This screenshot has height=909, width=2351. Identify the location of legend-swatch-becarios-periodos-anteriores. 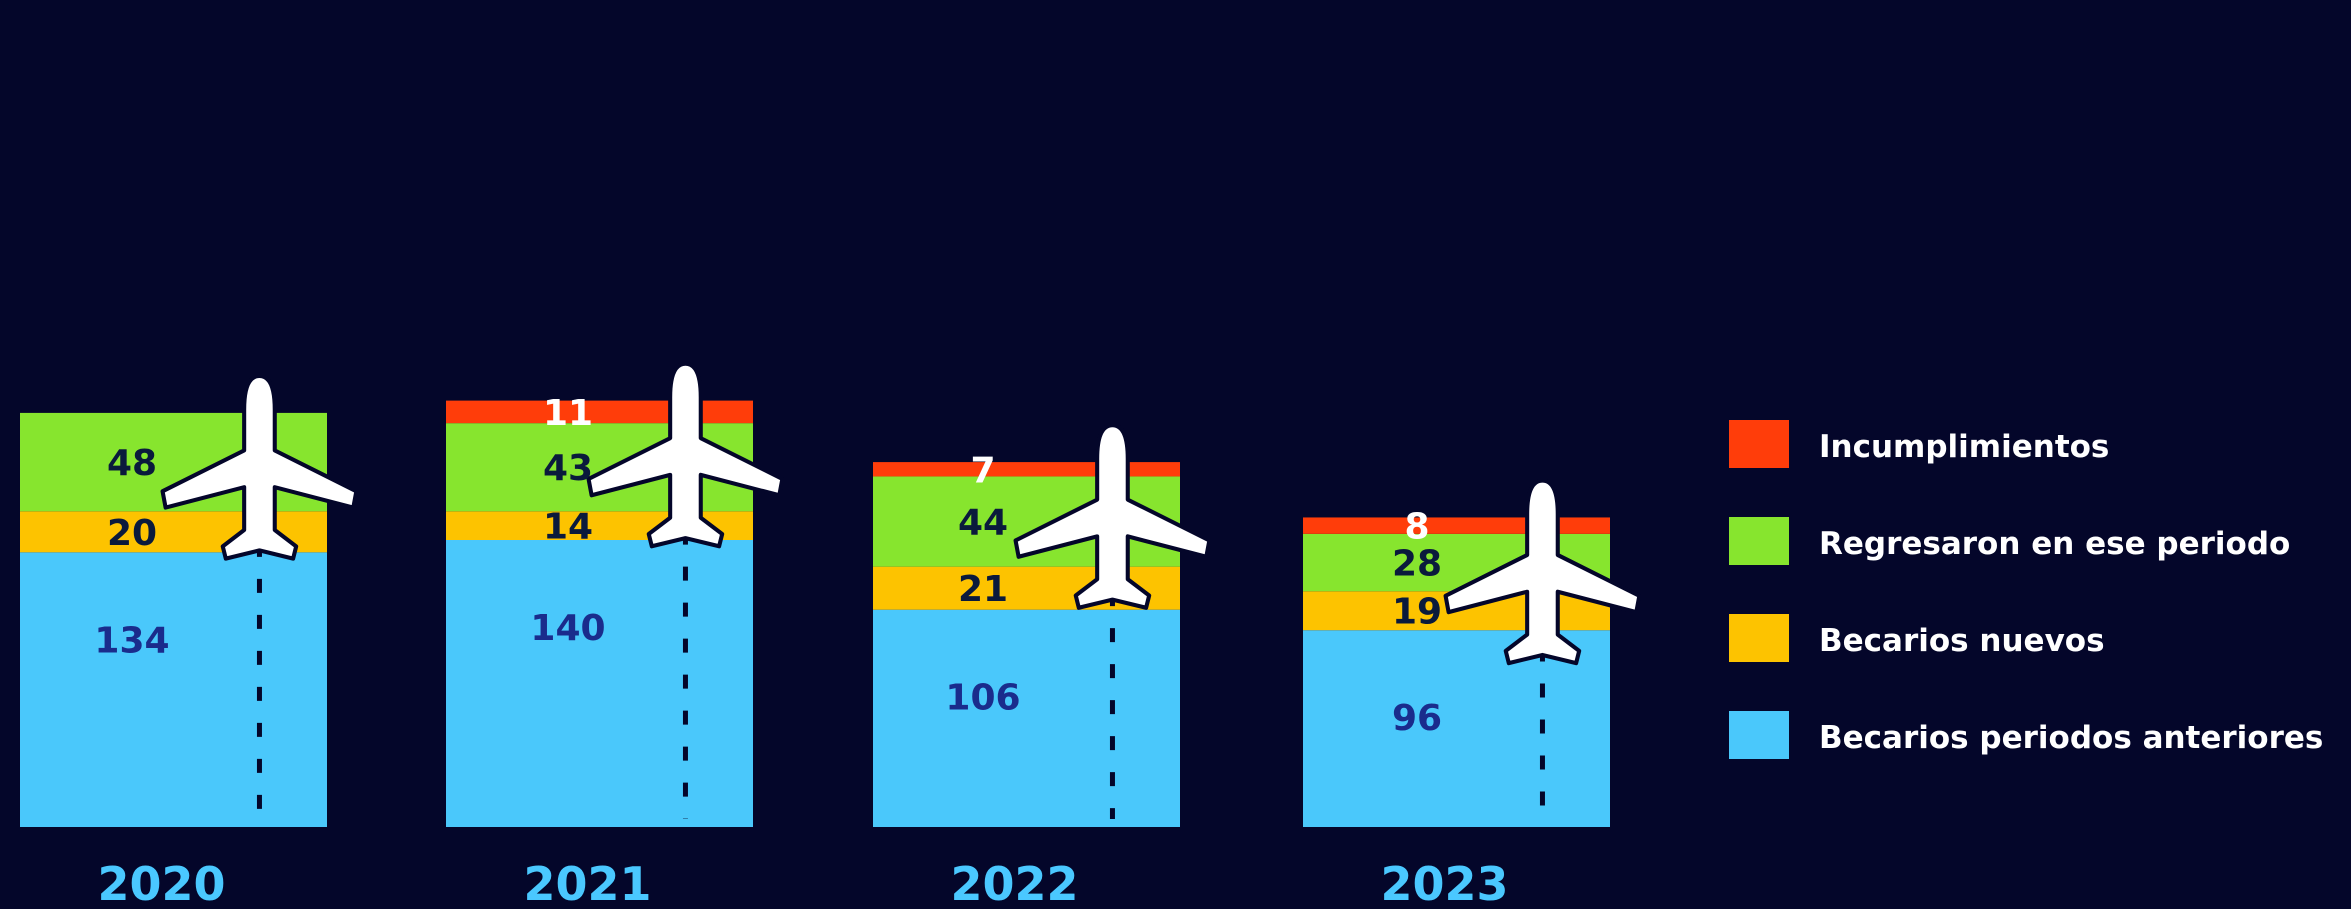
(1759, 735).